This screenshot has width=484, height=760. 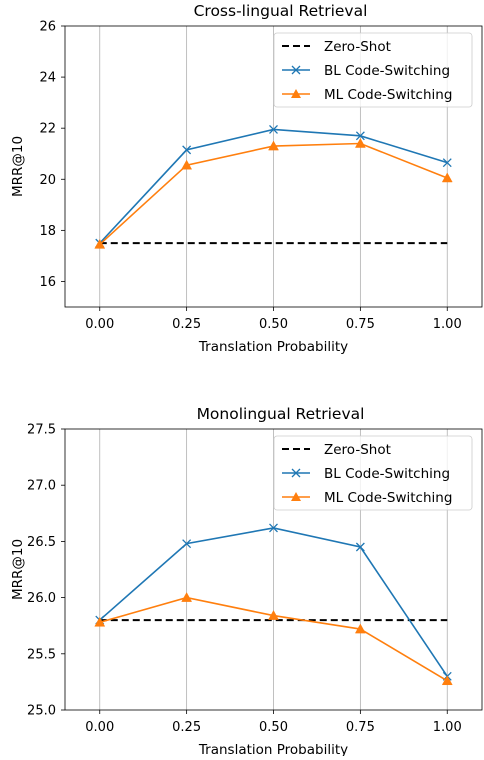 I want to click on y-tick-label: 25.0, so click(x=41, y=711).